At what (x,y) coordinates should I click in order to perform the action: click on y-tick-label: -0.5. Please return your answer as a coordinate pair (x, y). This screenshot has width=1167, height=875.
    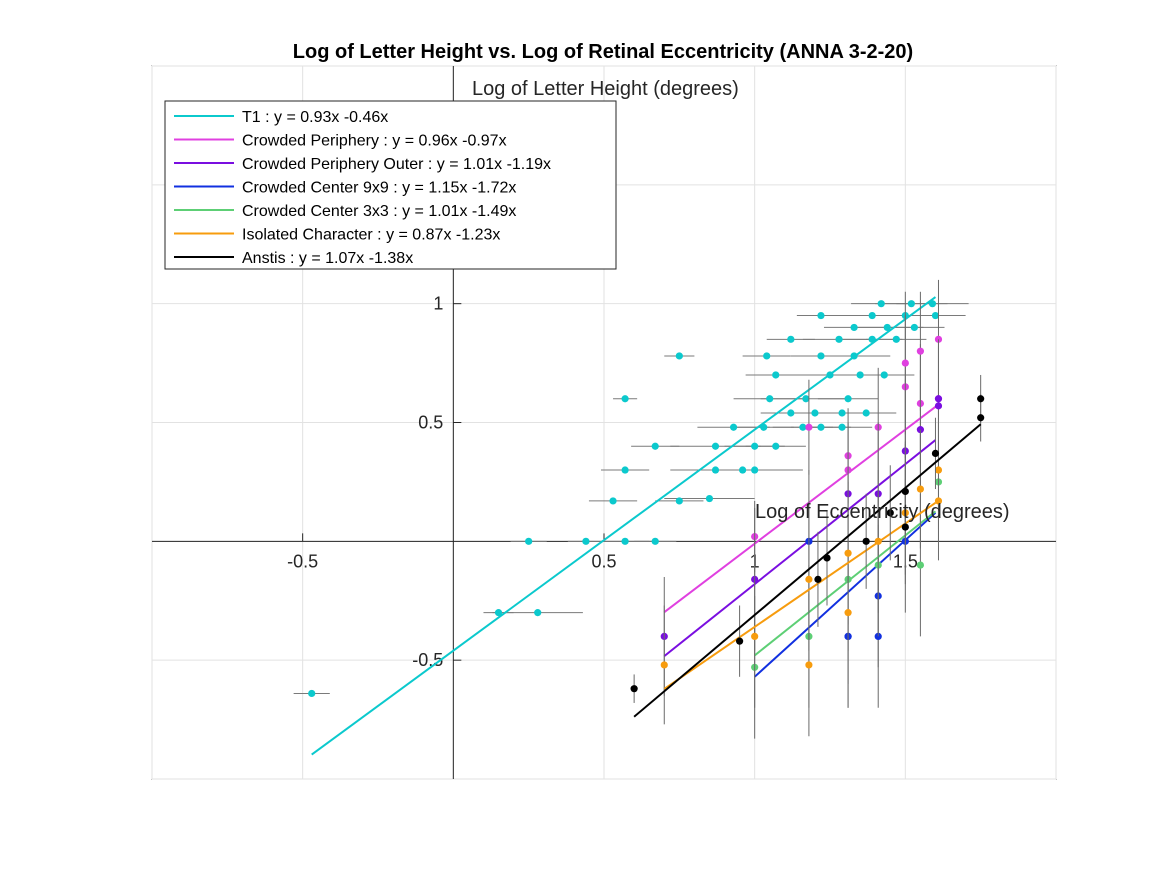
    Looking at the image, I should click on (427, 660).